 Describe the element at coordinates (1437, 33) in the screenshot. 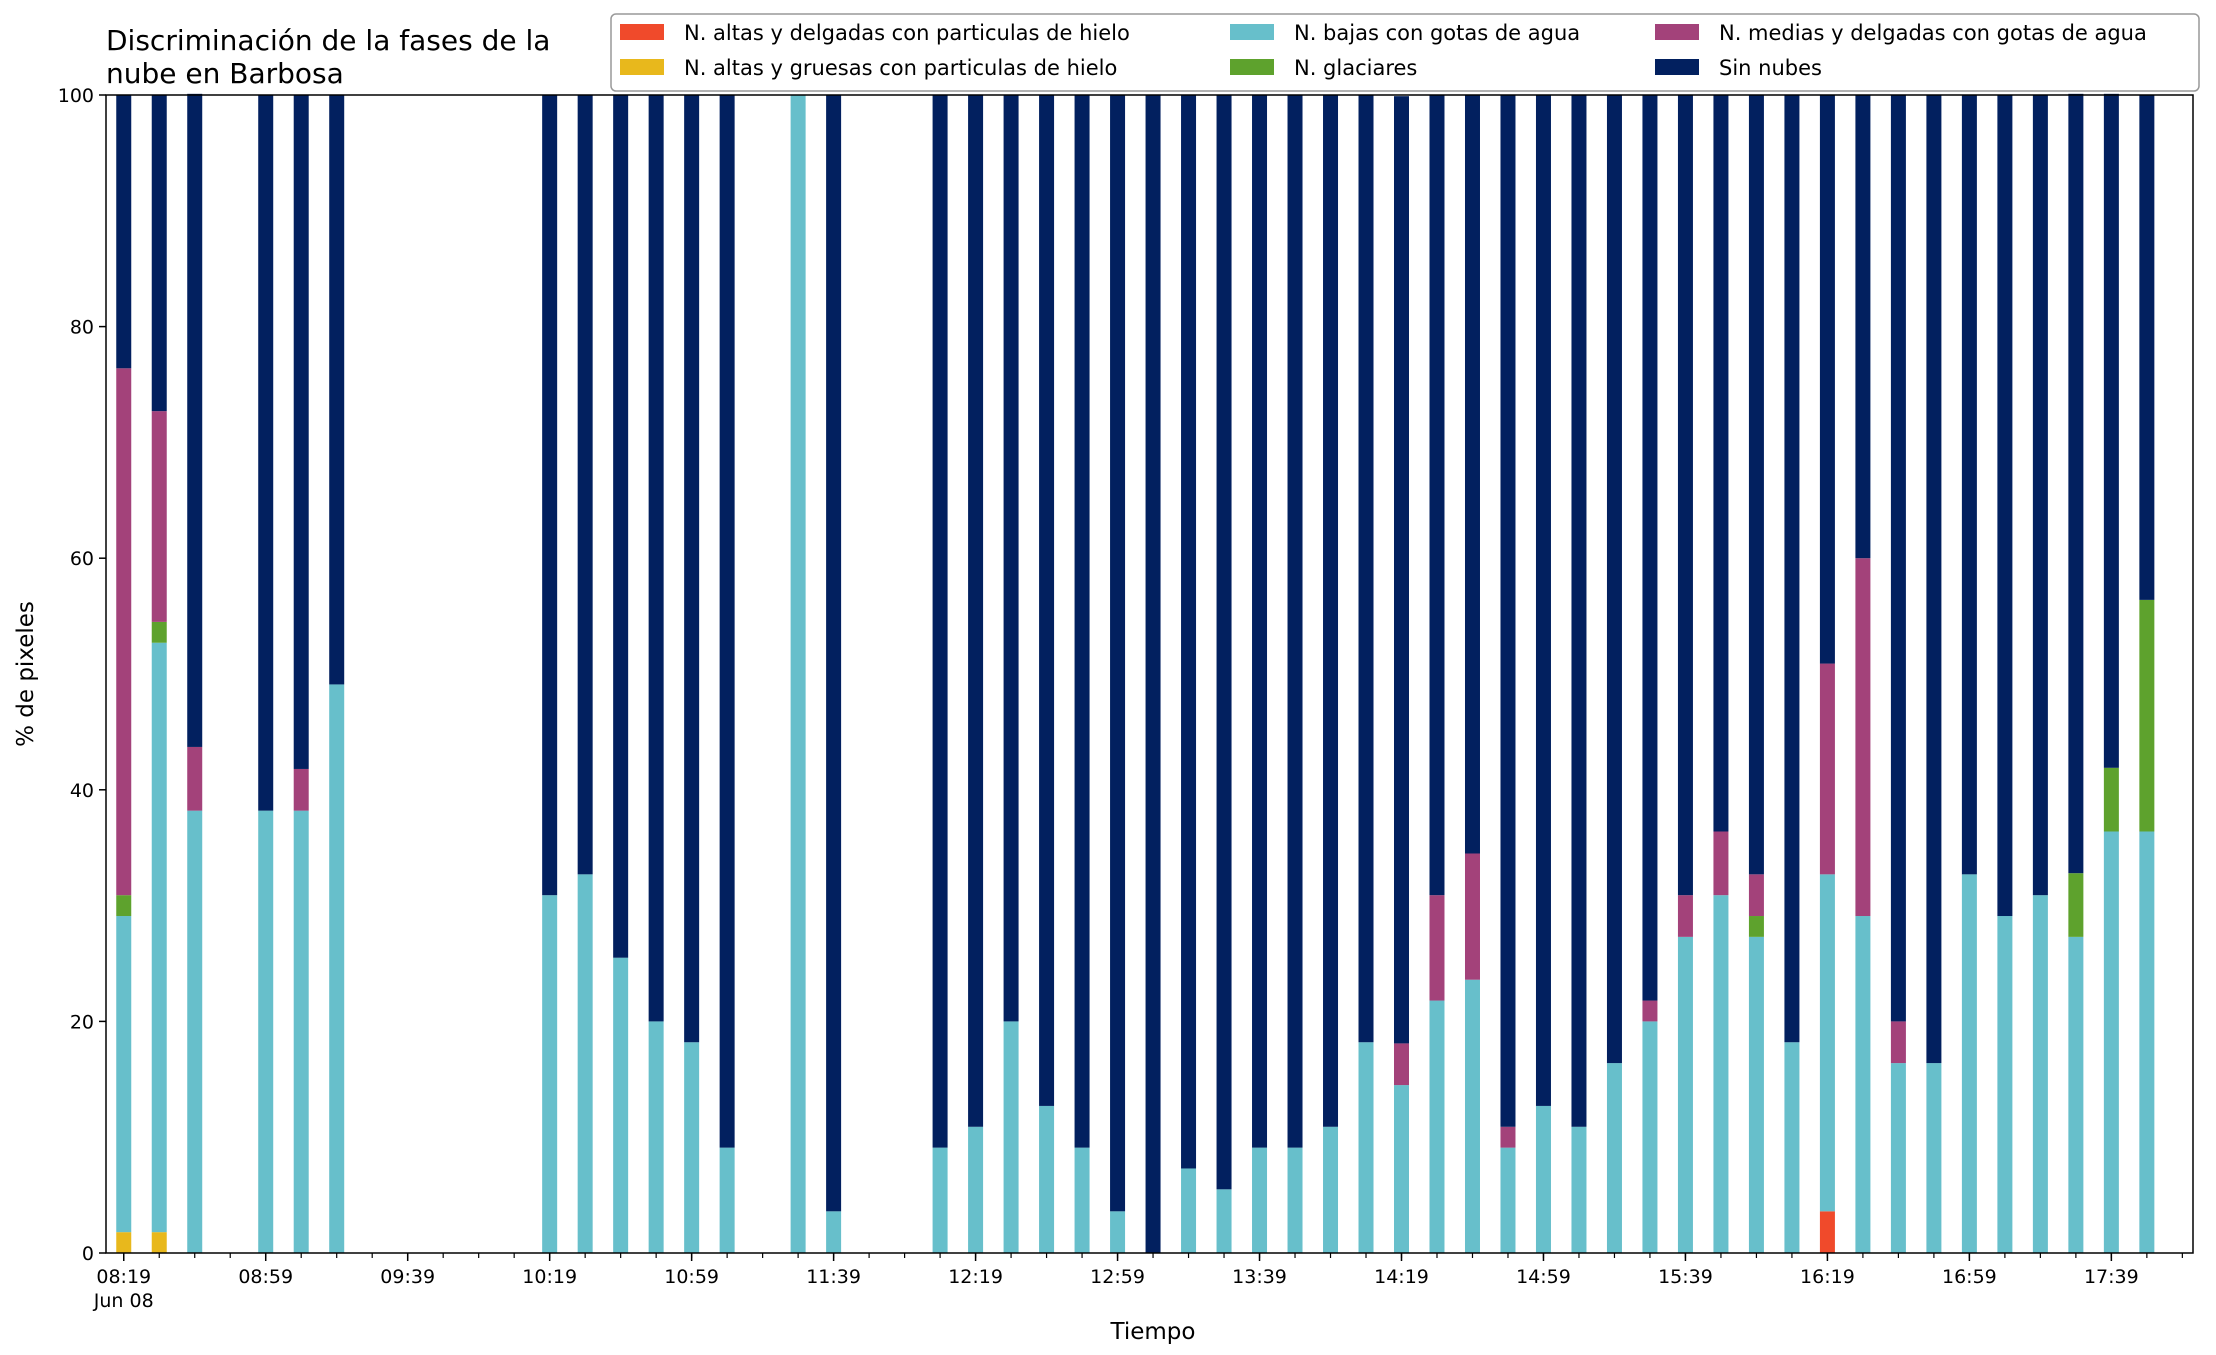

I see `legend-label: N. bajas con gotas de agua` at that location.